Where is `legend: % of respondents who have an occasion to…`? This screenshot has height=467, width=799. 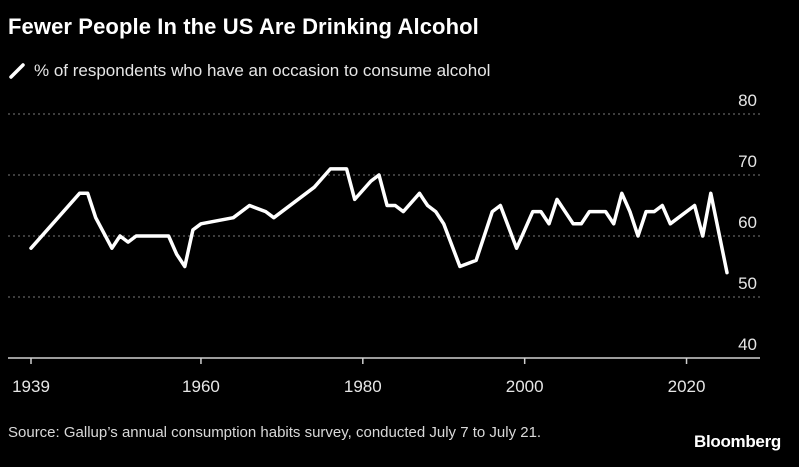
legend: % of respondents who have an occasion to… is located at coordinates (249, 71).